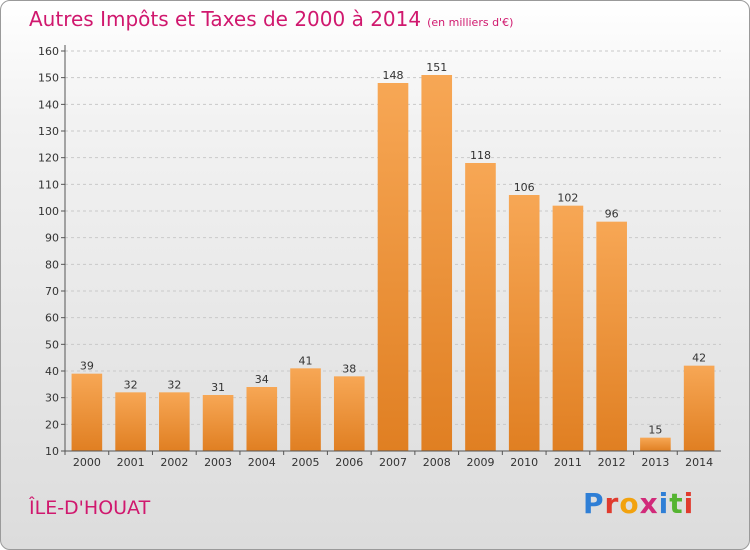 The width and height of the screenshot is (750, 550). What do you see at coordinates (649, 503) in the screenshot?
I see `logo-letter: x` at bounding box center [649, 503].